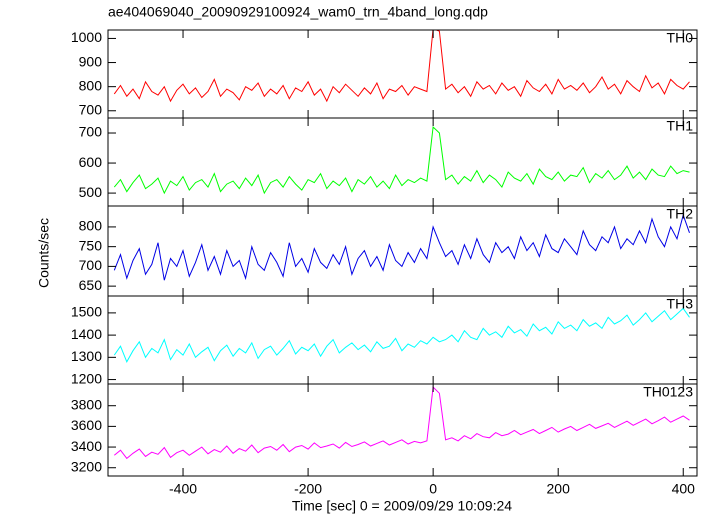  I want to click on x-axis-label: Time [sec] 0 = 2009/09/29 10:09:24, so click(402, 506).